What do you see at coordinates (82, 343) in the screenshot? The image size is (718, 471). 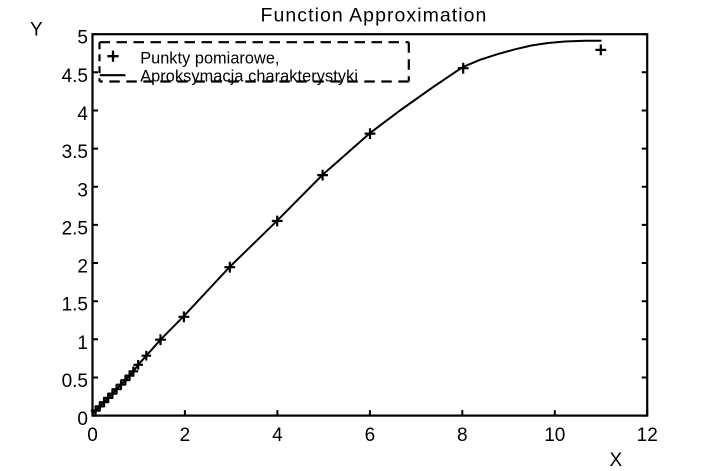 I see `svg-text: 1` at bounding box center [82, 343].